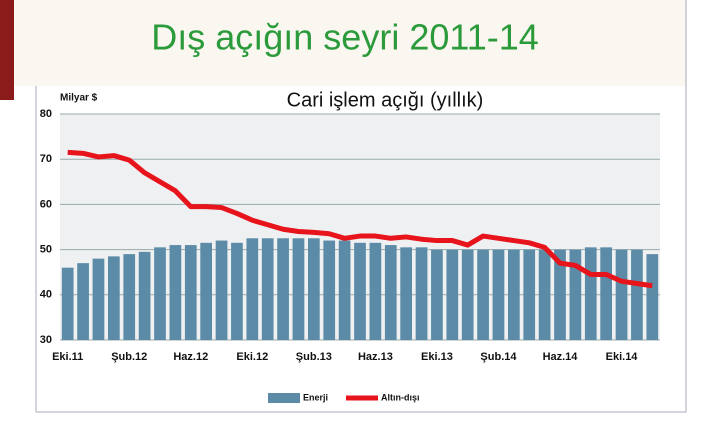 The height and width of the screenshot is (426, 704). I want to click on x-tick-label: Eki.13, so click(437, 357).